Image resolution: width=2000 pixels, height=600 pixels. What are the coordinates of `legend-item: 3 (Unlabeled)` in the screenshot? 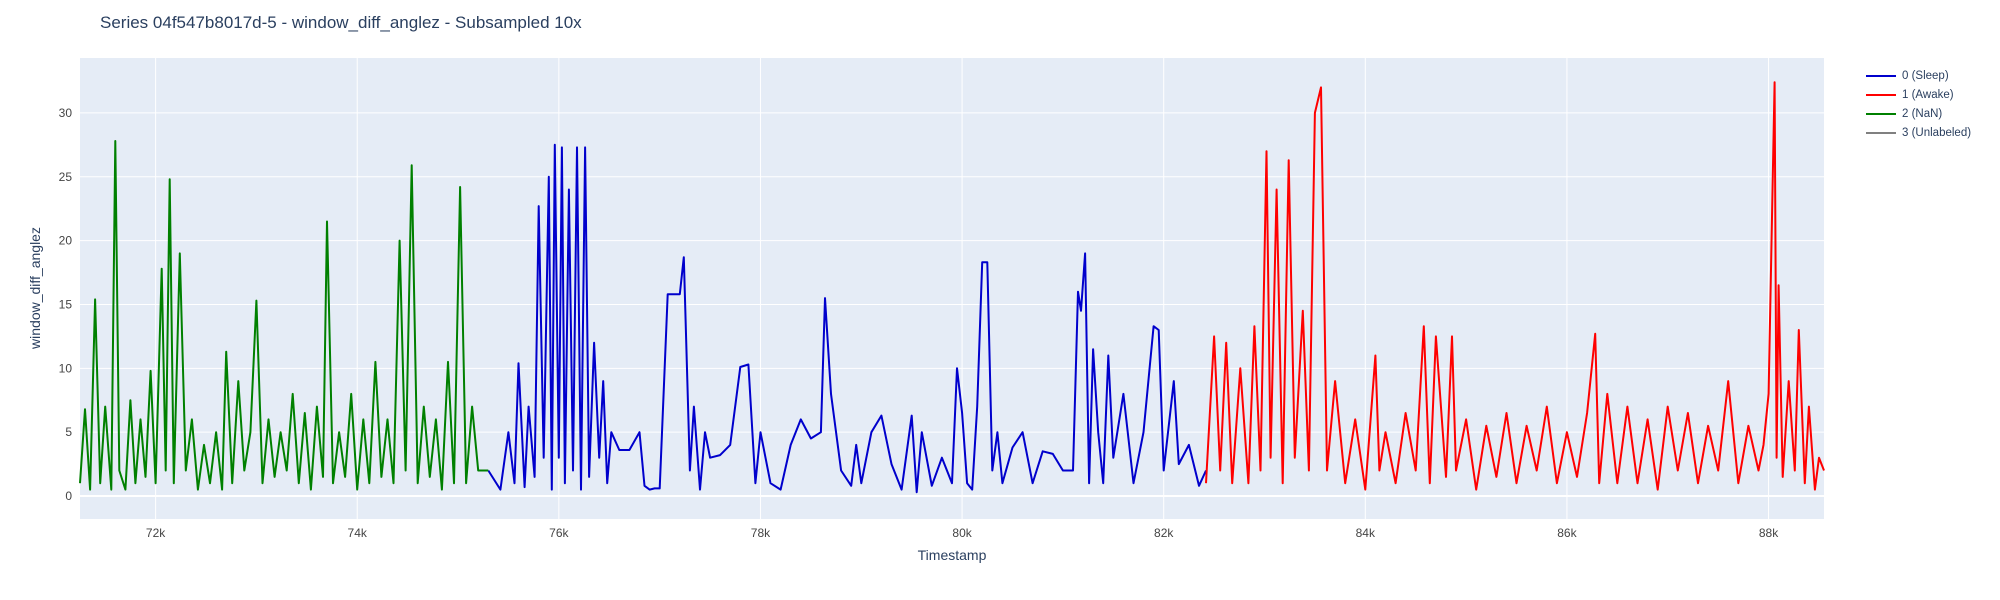 It's located at (1918, 132).